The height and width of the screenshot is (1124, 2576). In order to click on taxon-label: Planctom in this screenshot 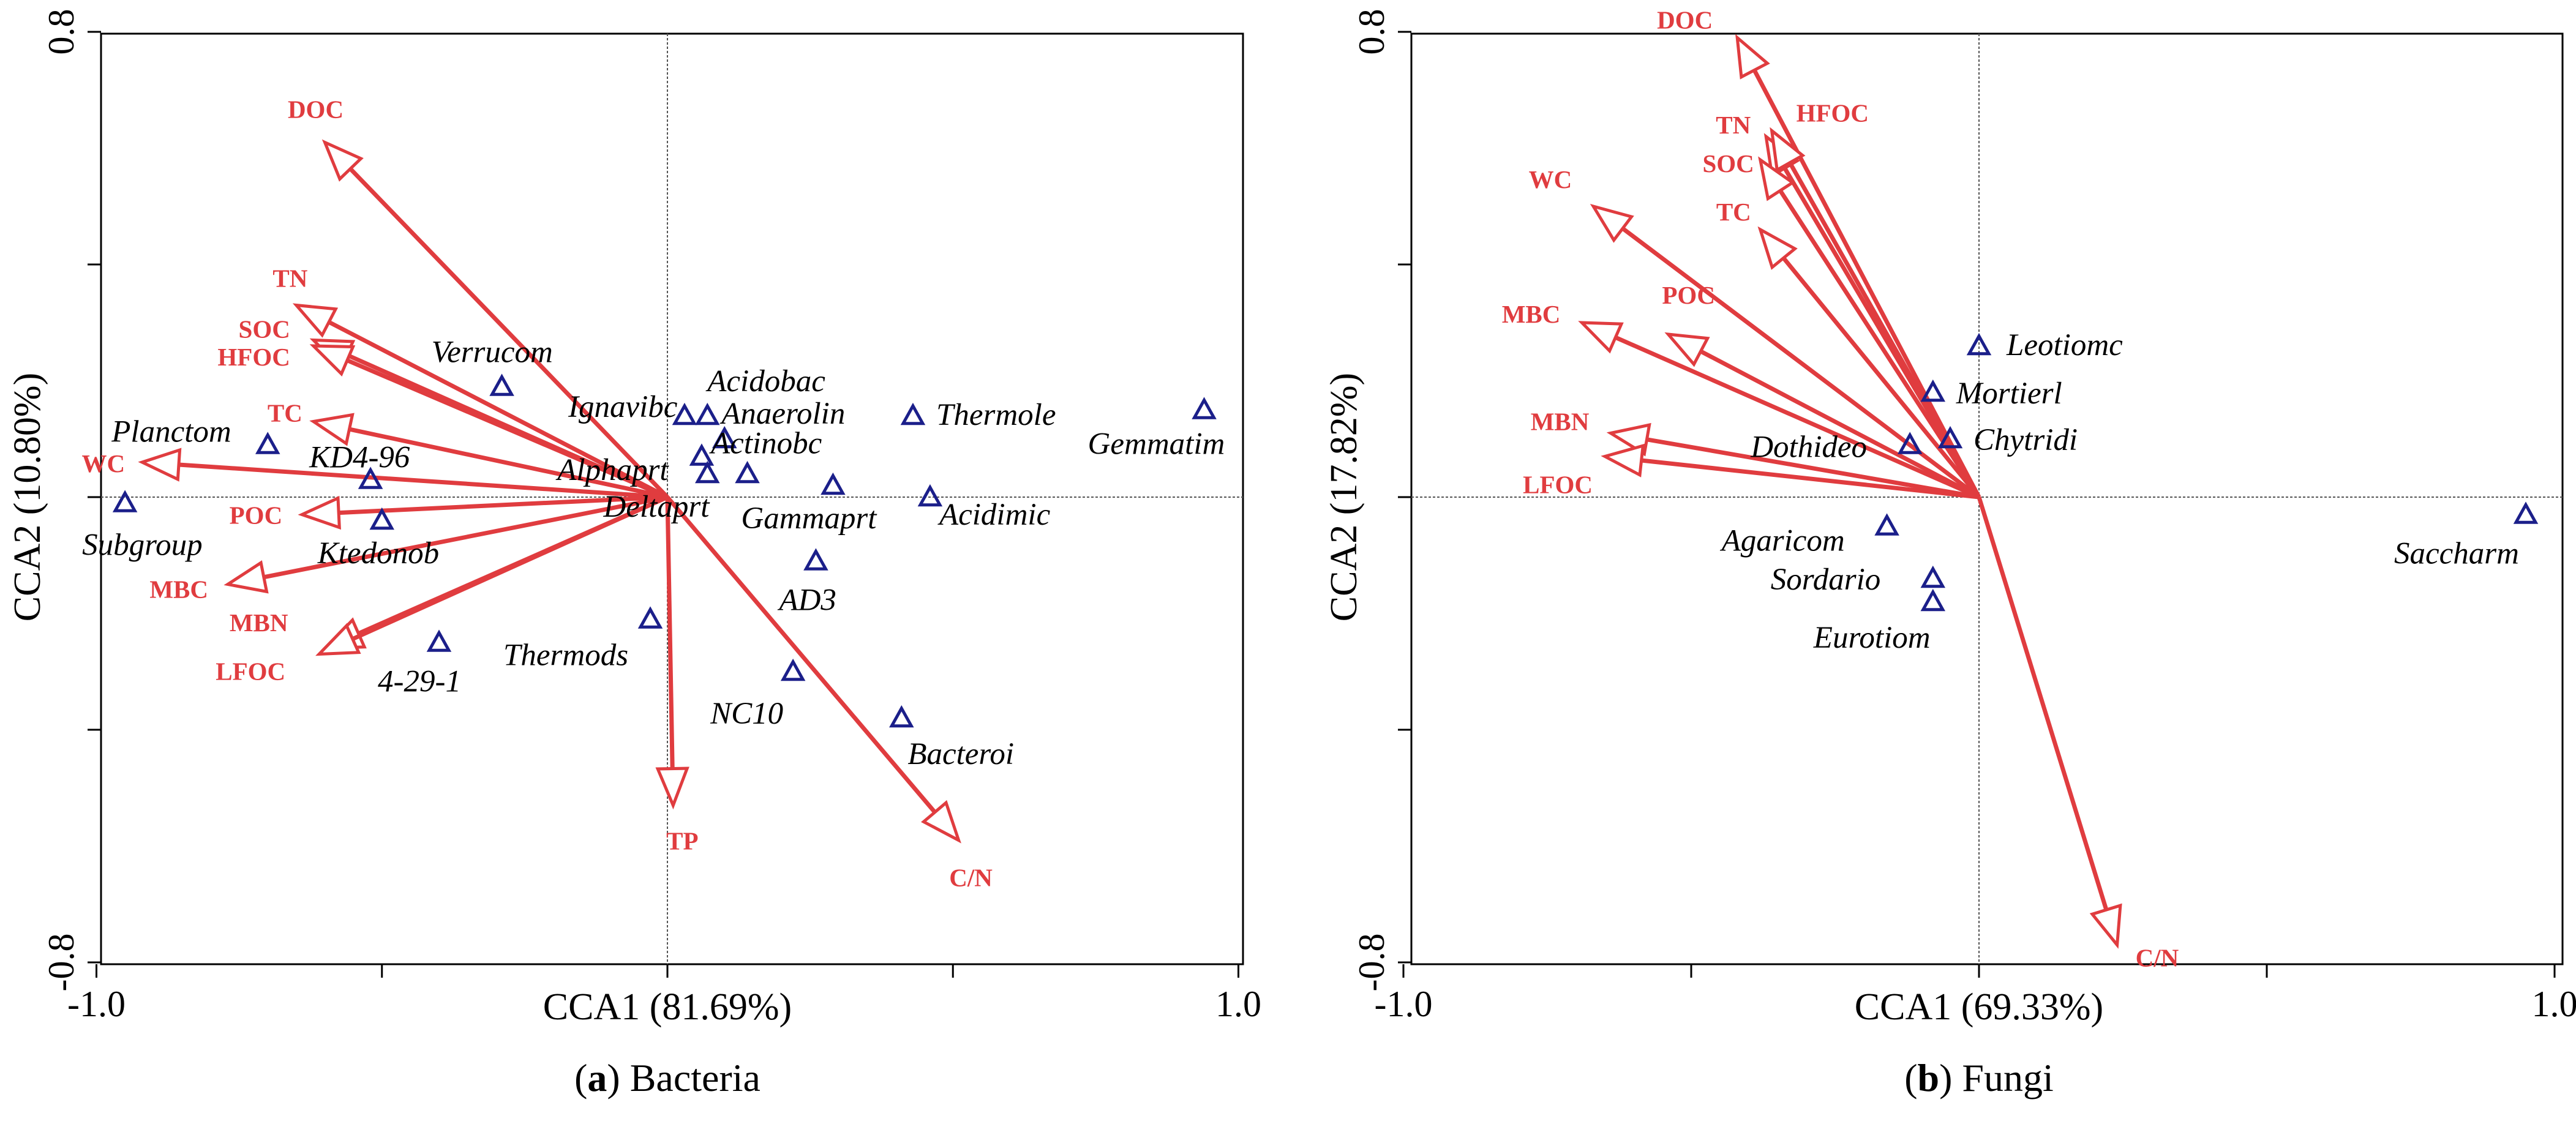, I will do `click(171, 432)`.